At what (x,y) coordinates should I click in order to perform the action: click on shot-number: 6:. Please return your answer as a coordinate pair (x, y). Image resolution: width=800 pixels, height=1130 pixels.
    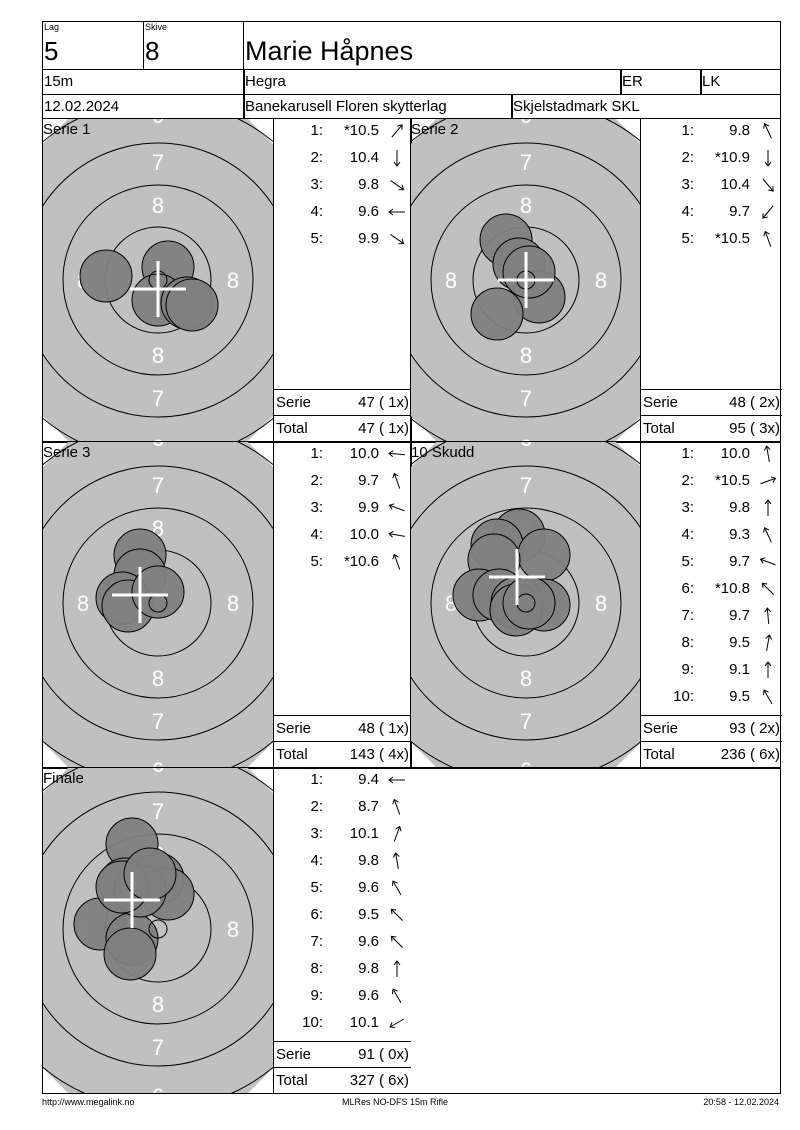
    Looking at the image, I should click on (687, 588).